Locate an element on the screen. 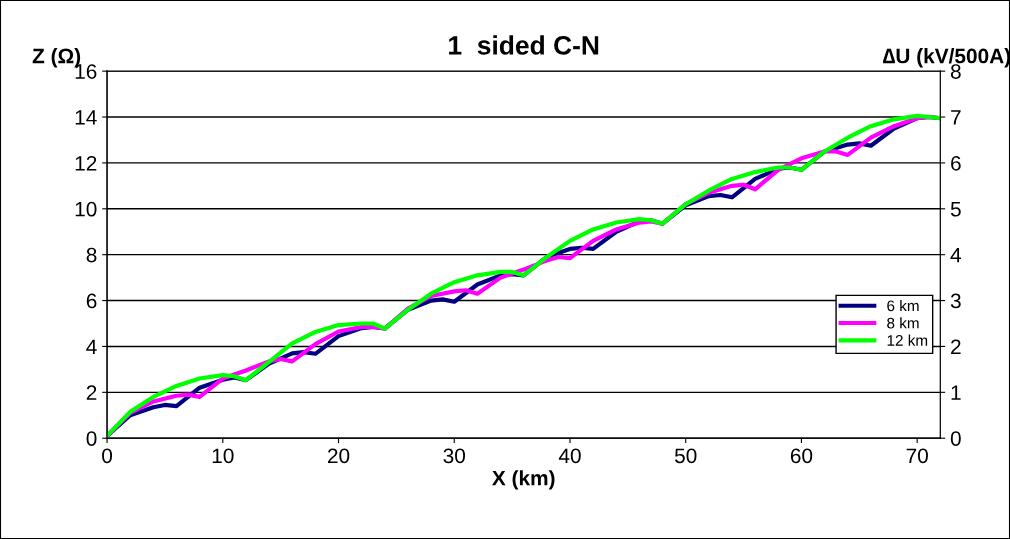  x-tick-label: 20 is located at coordinates (338, 456).